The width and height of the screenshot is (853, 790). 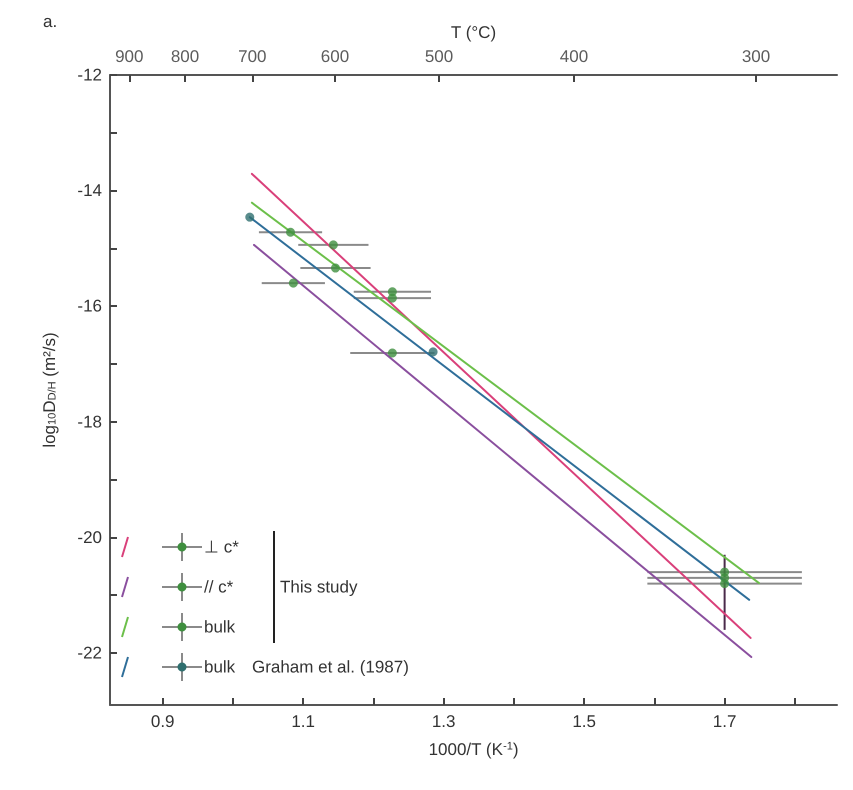 What do you see at coordinates (89, 75) in the screenshot?
I see `y-tick-label: -12` at bounding box center [89, 75].